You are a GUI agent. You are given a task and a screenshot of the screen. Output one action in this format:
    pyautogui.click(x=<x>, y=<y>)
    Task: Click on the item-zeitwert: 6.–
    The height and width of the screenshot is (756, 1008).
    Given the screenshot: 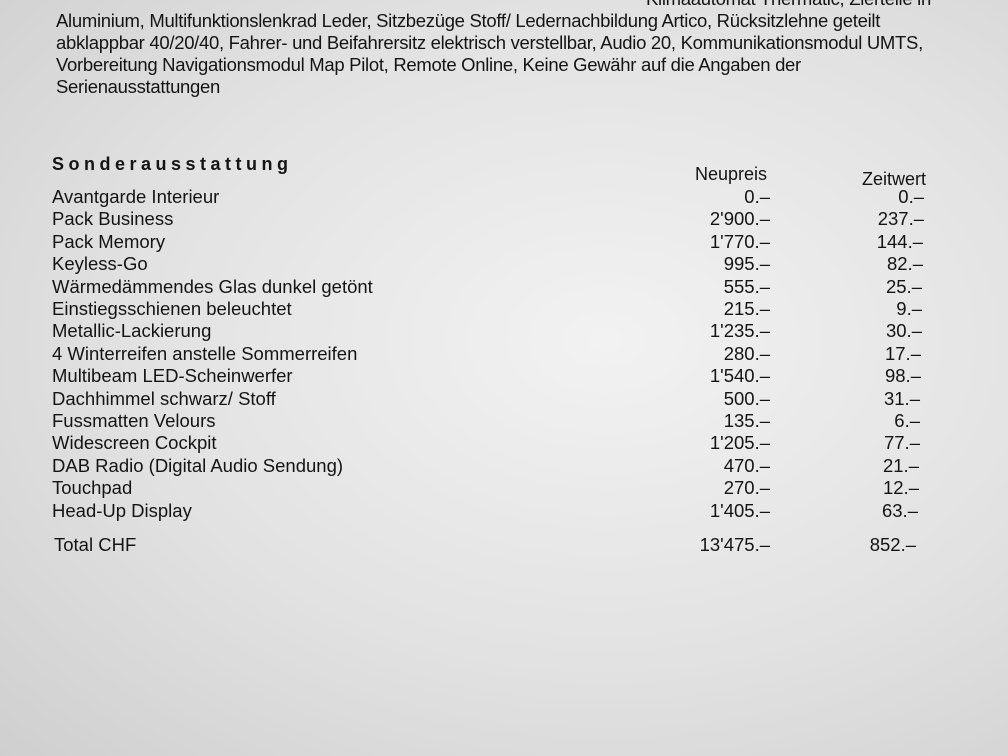 What is the action you would take?
    pyautogui.click(x=907, y=420)
    